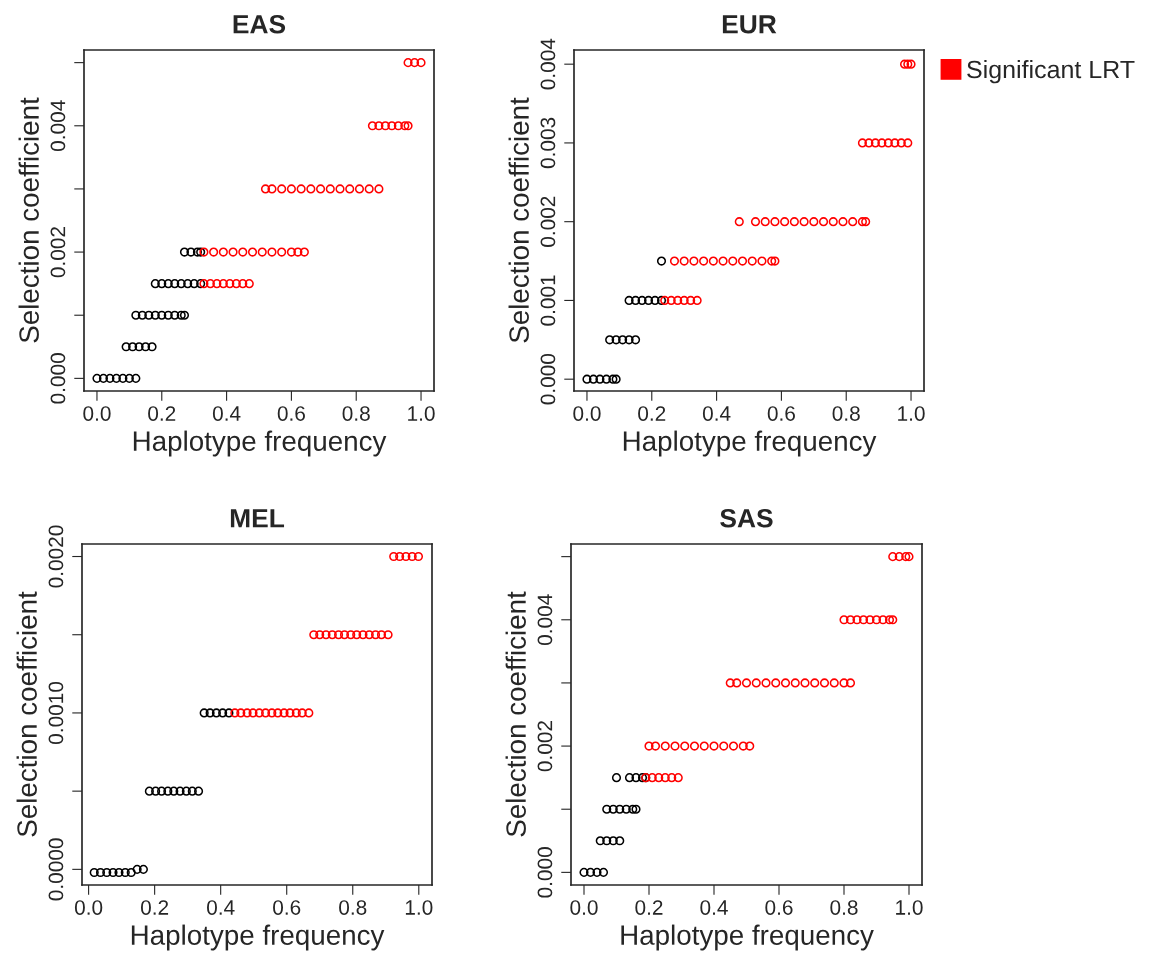 This screenshot has width=1166, height=955. I want to click on chart-title: EUR, so click(749, 24).